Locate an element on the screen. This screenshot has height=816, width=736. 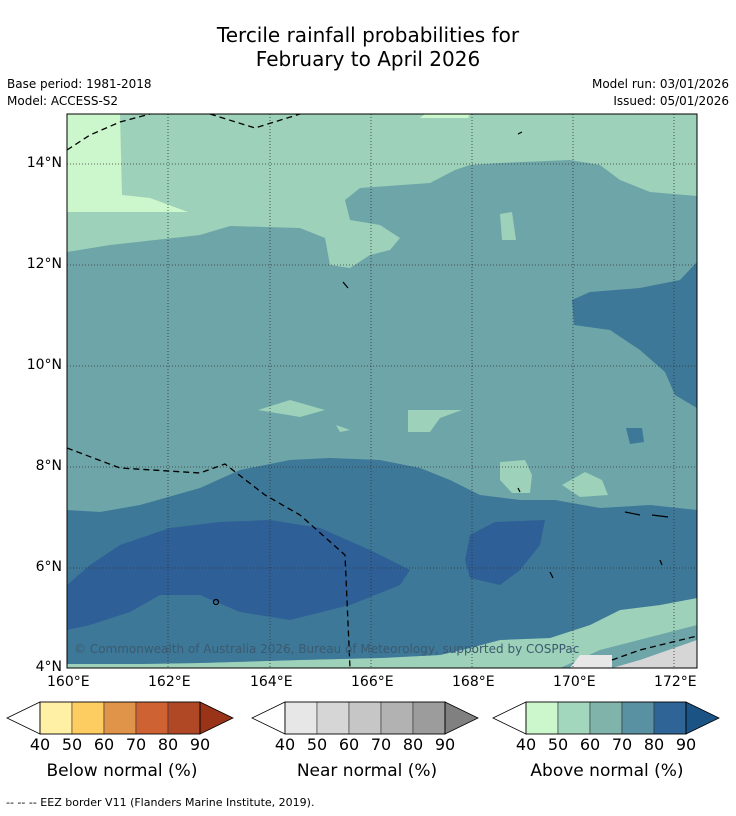
below-normal-label: Below normal (%) is located at coordinates (122, 771).